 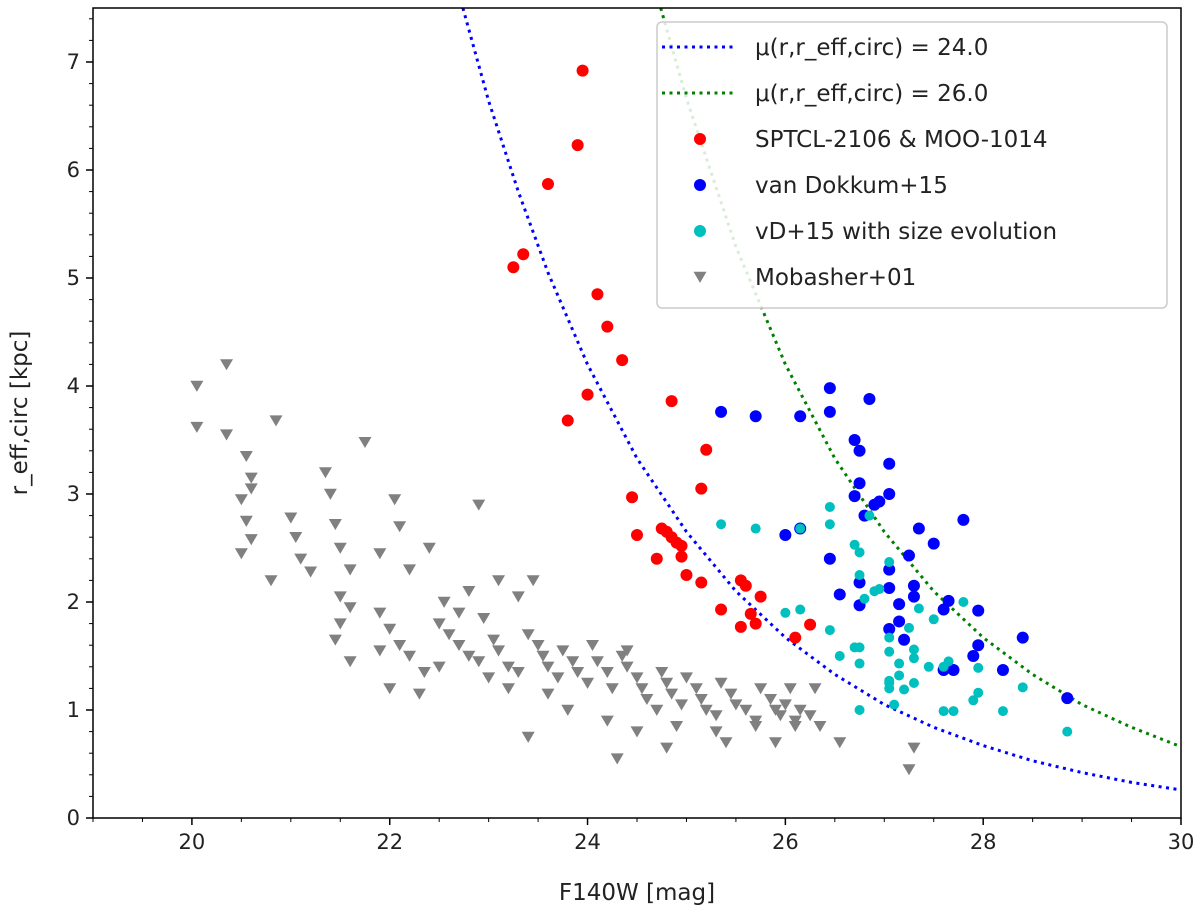 What do you see at coordinates (389, 842) in the screenshot?
I see `x-tick-label: 22` at bounding box center [389, 842].